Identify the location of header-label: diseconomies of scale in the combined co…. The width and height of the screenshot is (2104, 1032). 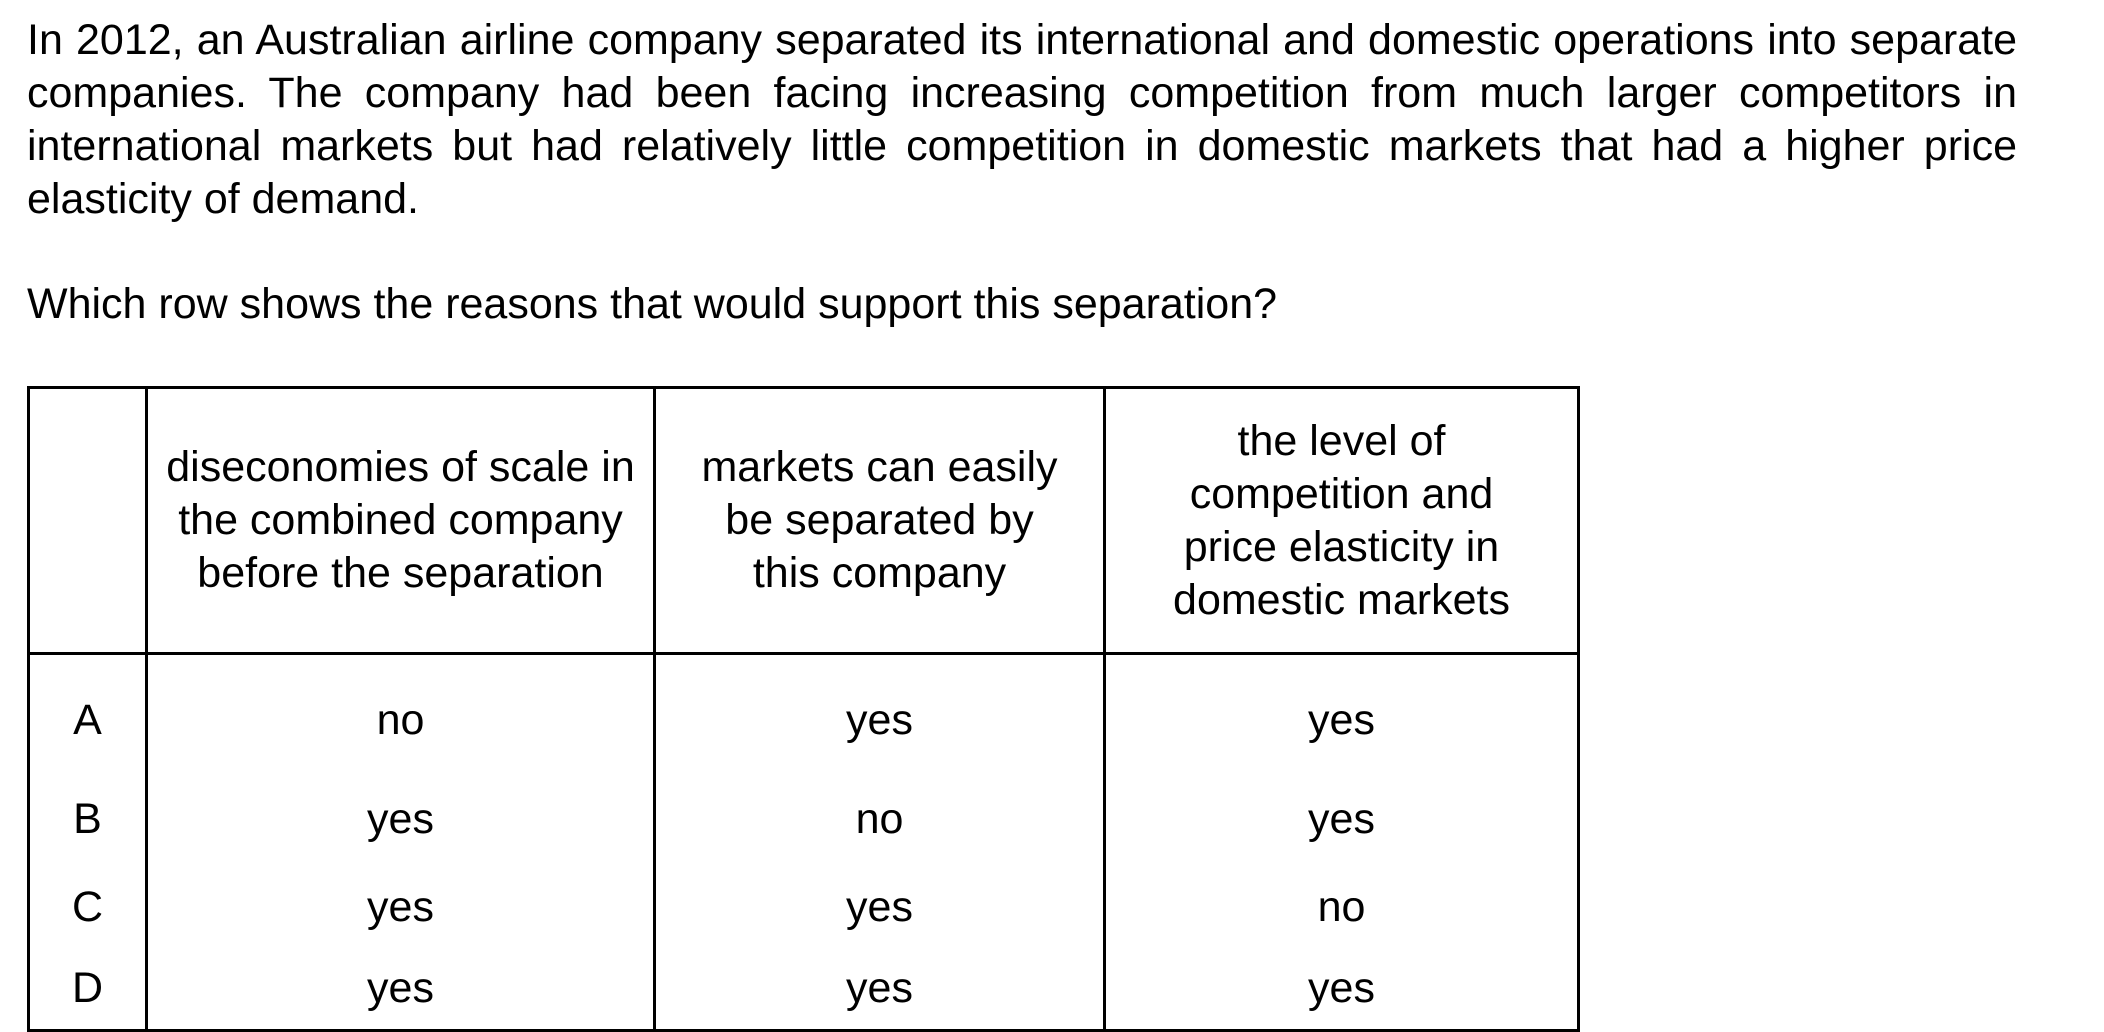
(400, 520).